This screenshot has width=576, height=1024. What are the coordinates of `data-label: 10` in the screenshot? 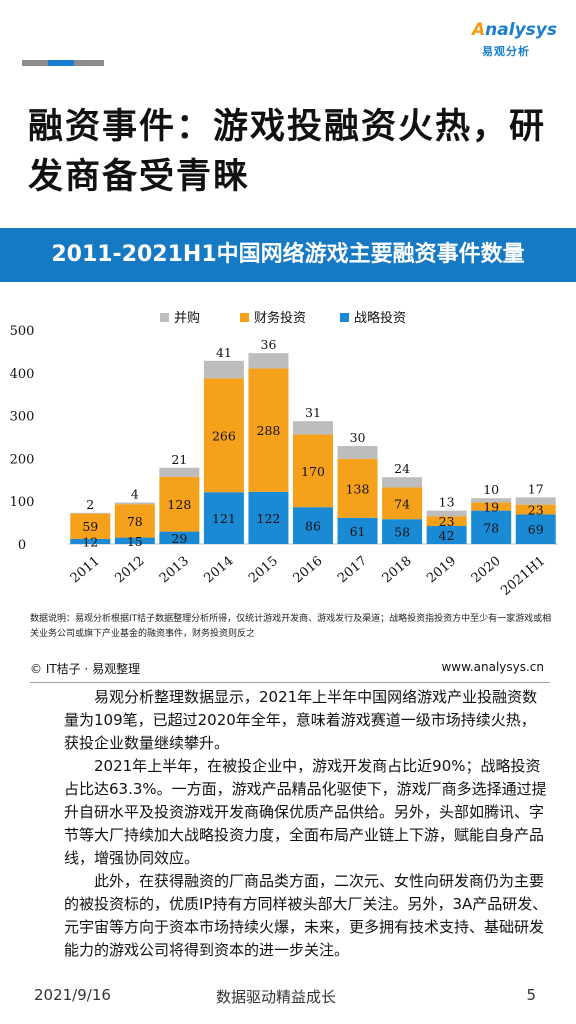 It's located at (491, 489).